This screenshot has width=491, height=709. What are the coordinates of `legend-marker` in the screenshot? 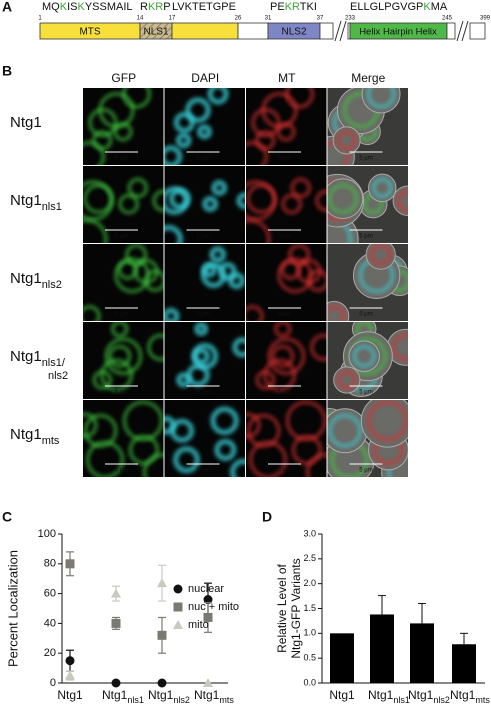 It's located at (178, 607).